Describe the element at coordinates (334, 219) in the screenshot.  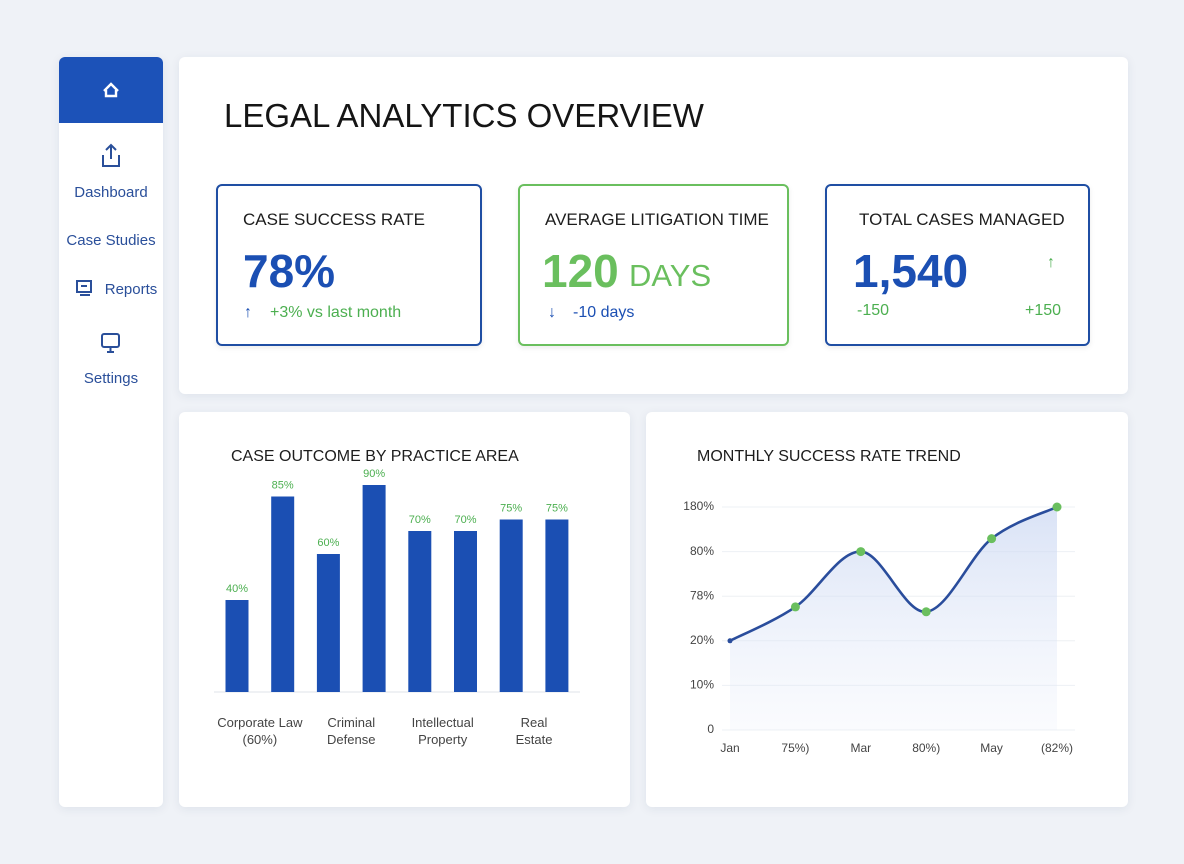
I see `kpi-title: CASE SUCCESS RATE` at that location.